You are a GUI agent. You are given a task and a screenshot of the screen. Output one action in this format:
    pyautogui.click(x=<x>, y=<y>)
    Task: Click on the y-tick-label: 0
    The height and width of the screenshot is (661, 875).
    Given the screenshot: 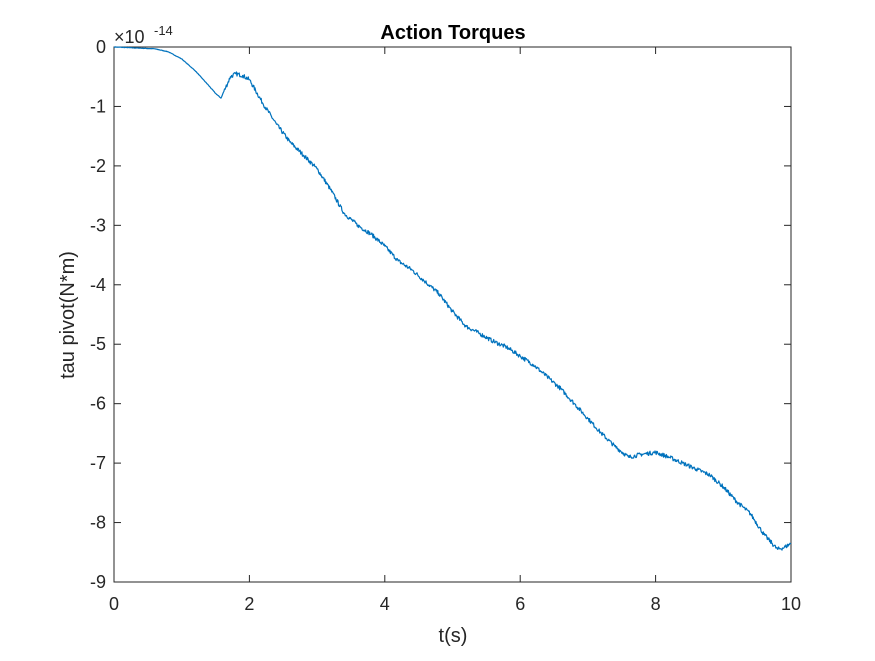 What is the action you would take?
    pyautogui.click(x=101, y=47)
    